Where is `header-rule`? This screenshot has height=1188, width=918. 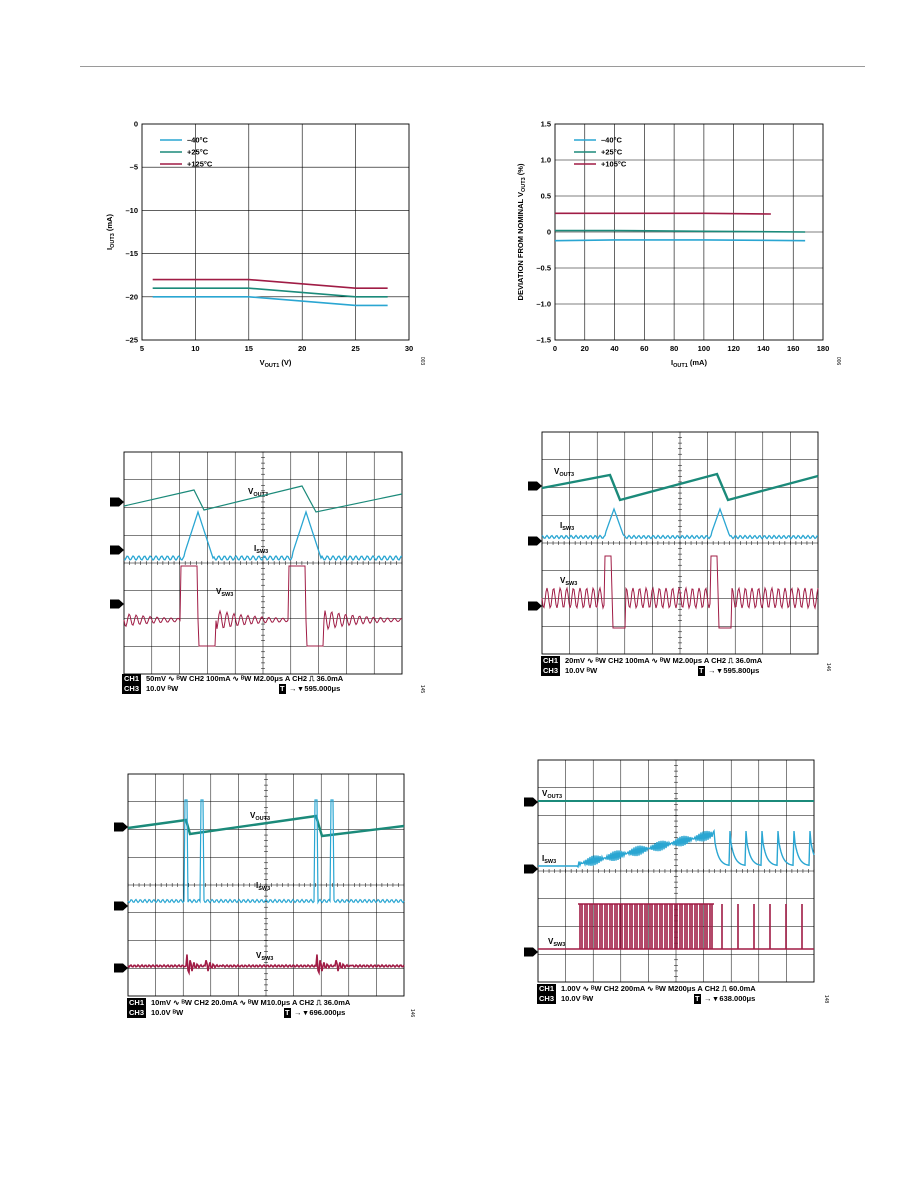 header-rule is located at coordinates (472, 66).